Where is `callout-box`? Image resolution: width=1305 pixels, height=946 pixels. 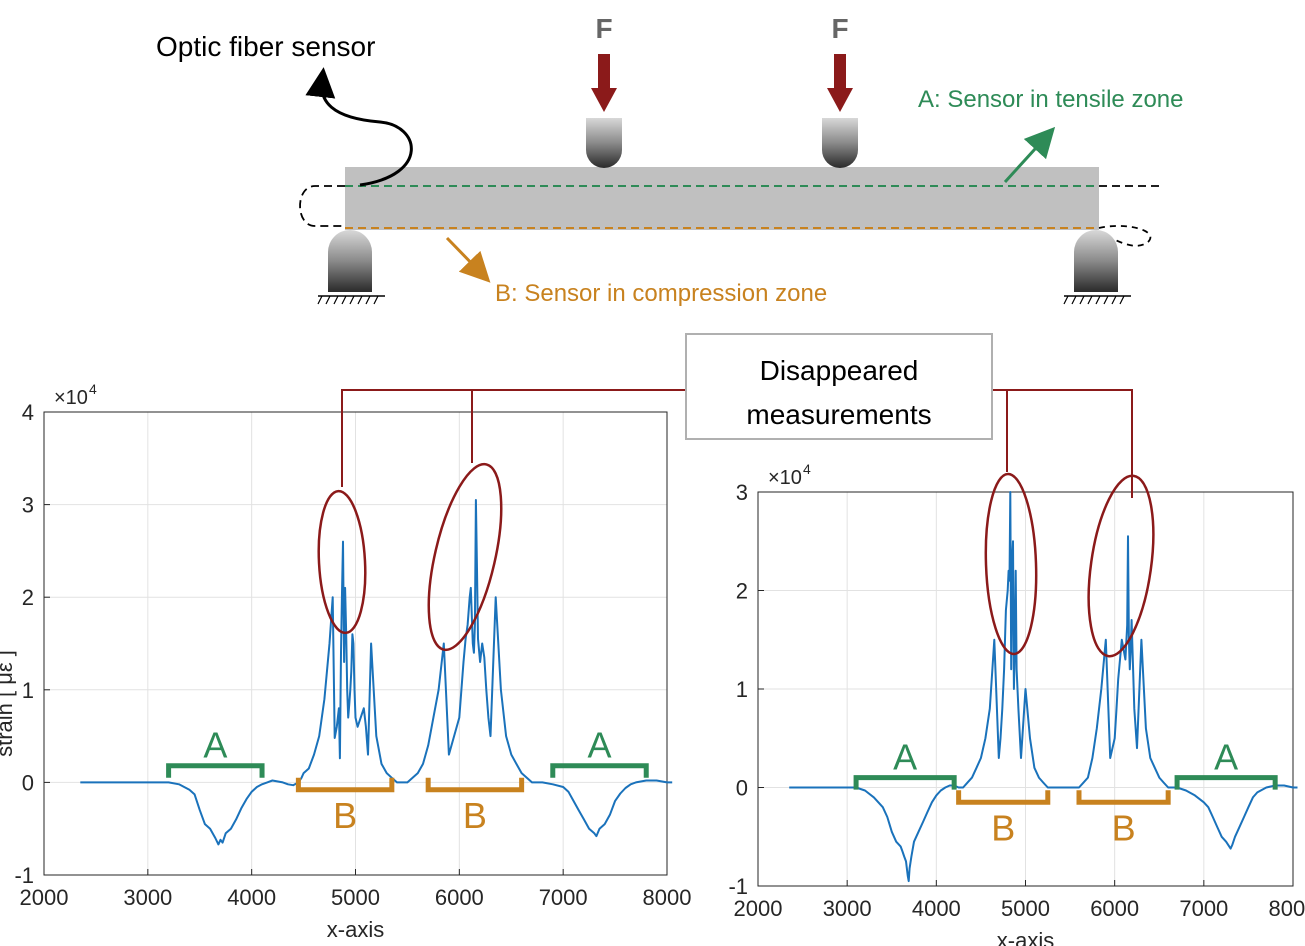 callout-box is located at coordinates (839, 386).